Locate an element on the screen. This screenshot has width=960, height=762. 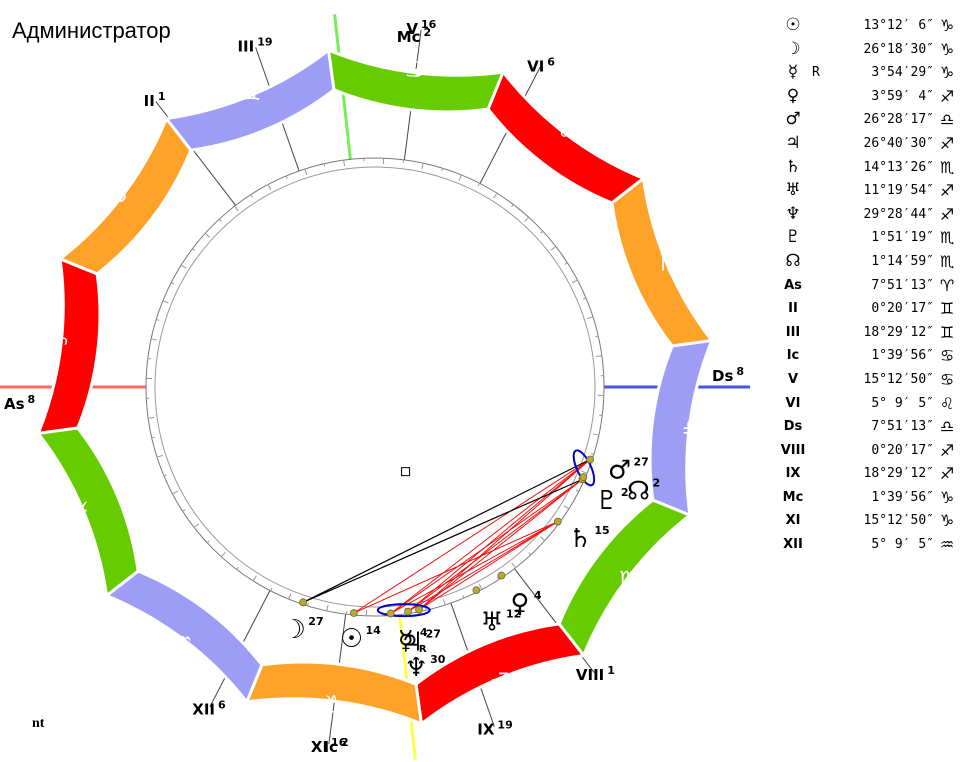
pluto-degree: 2 is located at coordinates (625, 492).